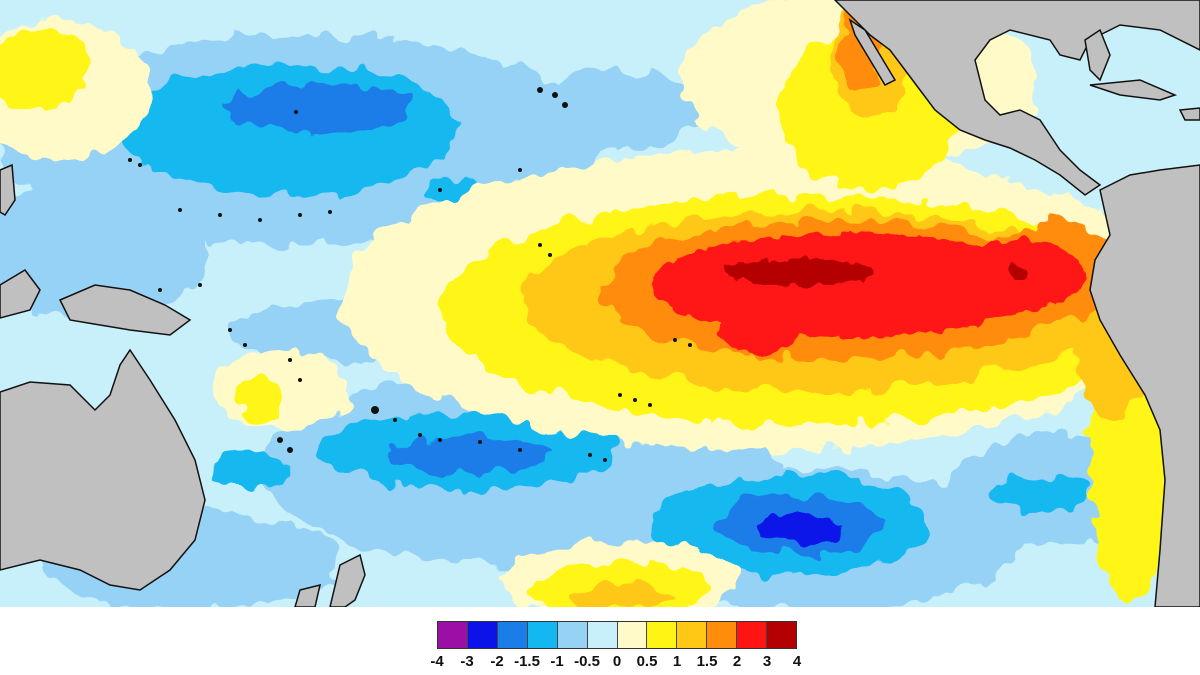 This screenshot has width=1200, height=675. What do you see at coordinates (1097, 55) in the screenshot?
I see `land-florida` at bounding box center [1097, 55].